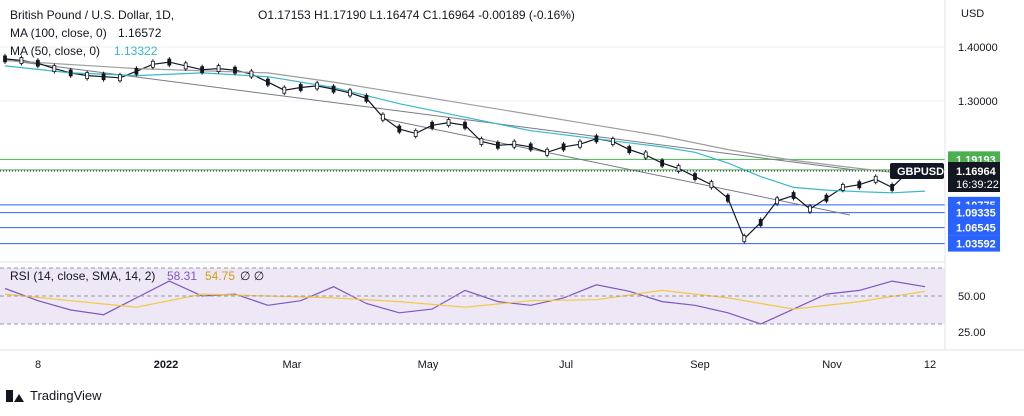 The width and height of the screenshot is (1024, 416). I want to click on level-label: 1.09335, so click(976, 214).